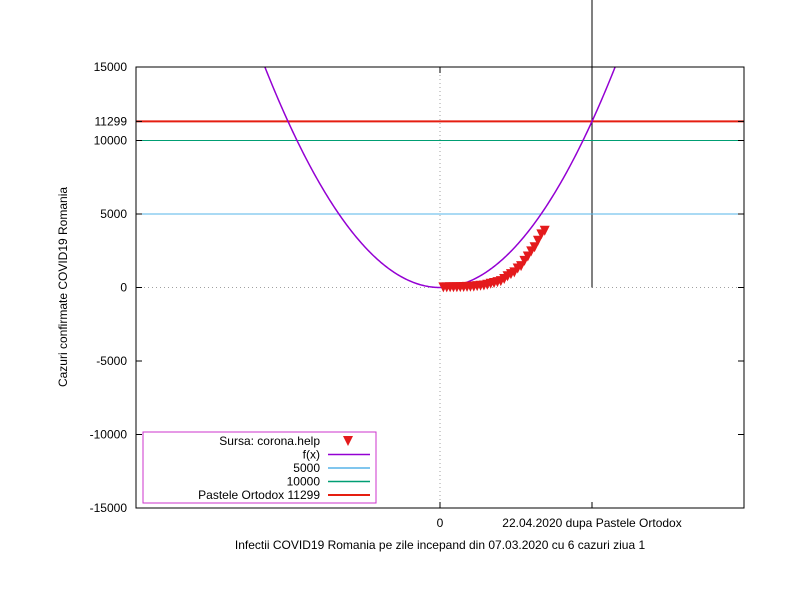 Image resolution: width=792 pixels, height=612 pixels. Describe the element at coordinates (113, 214) in the screenshot. I see `y-tick-label-5000: 5000` at that location.